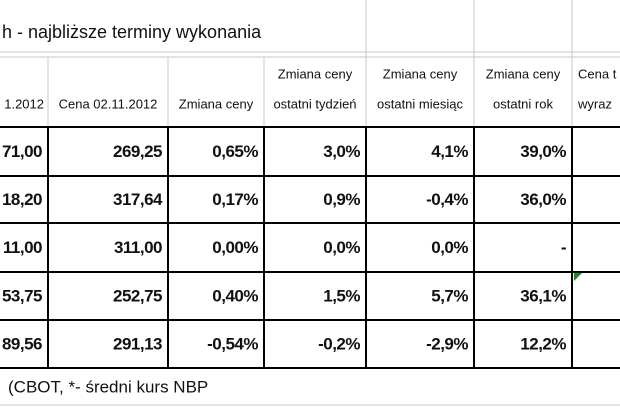 The width and height of the screenshot is (620, 413). Describe the element at coordinates (232, 343) in the screenshot. I see `cell: -0,54%` at that location.